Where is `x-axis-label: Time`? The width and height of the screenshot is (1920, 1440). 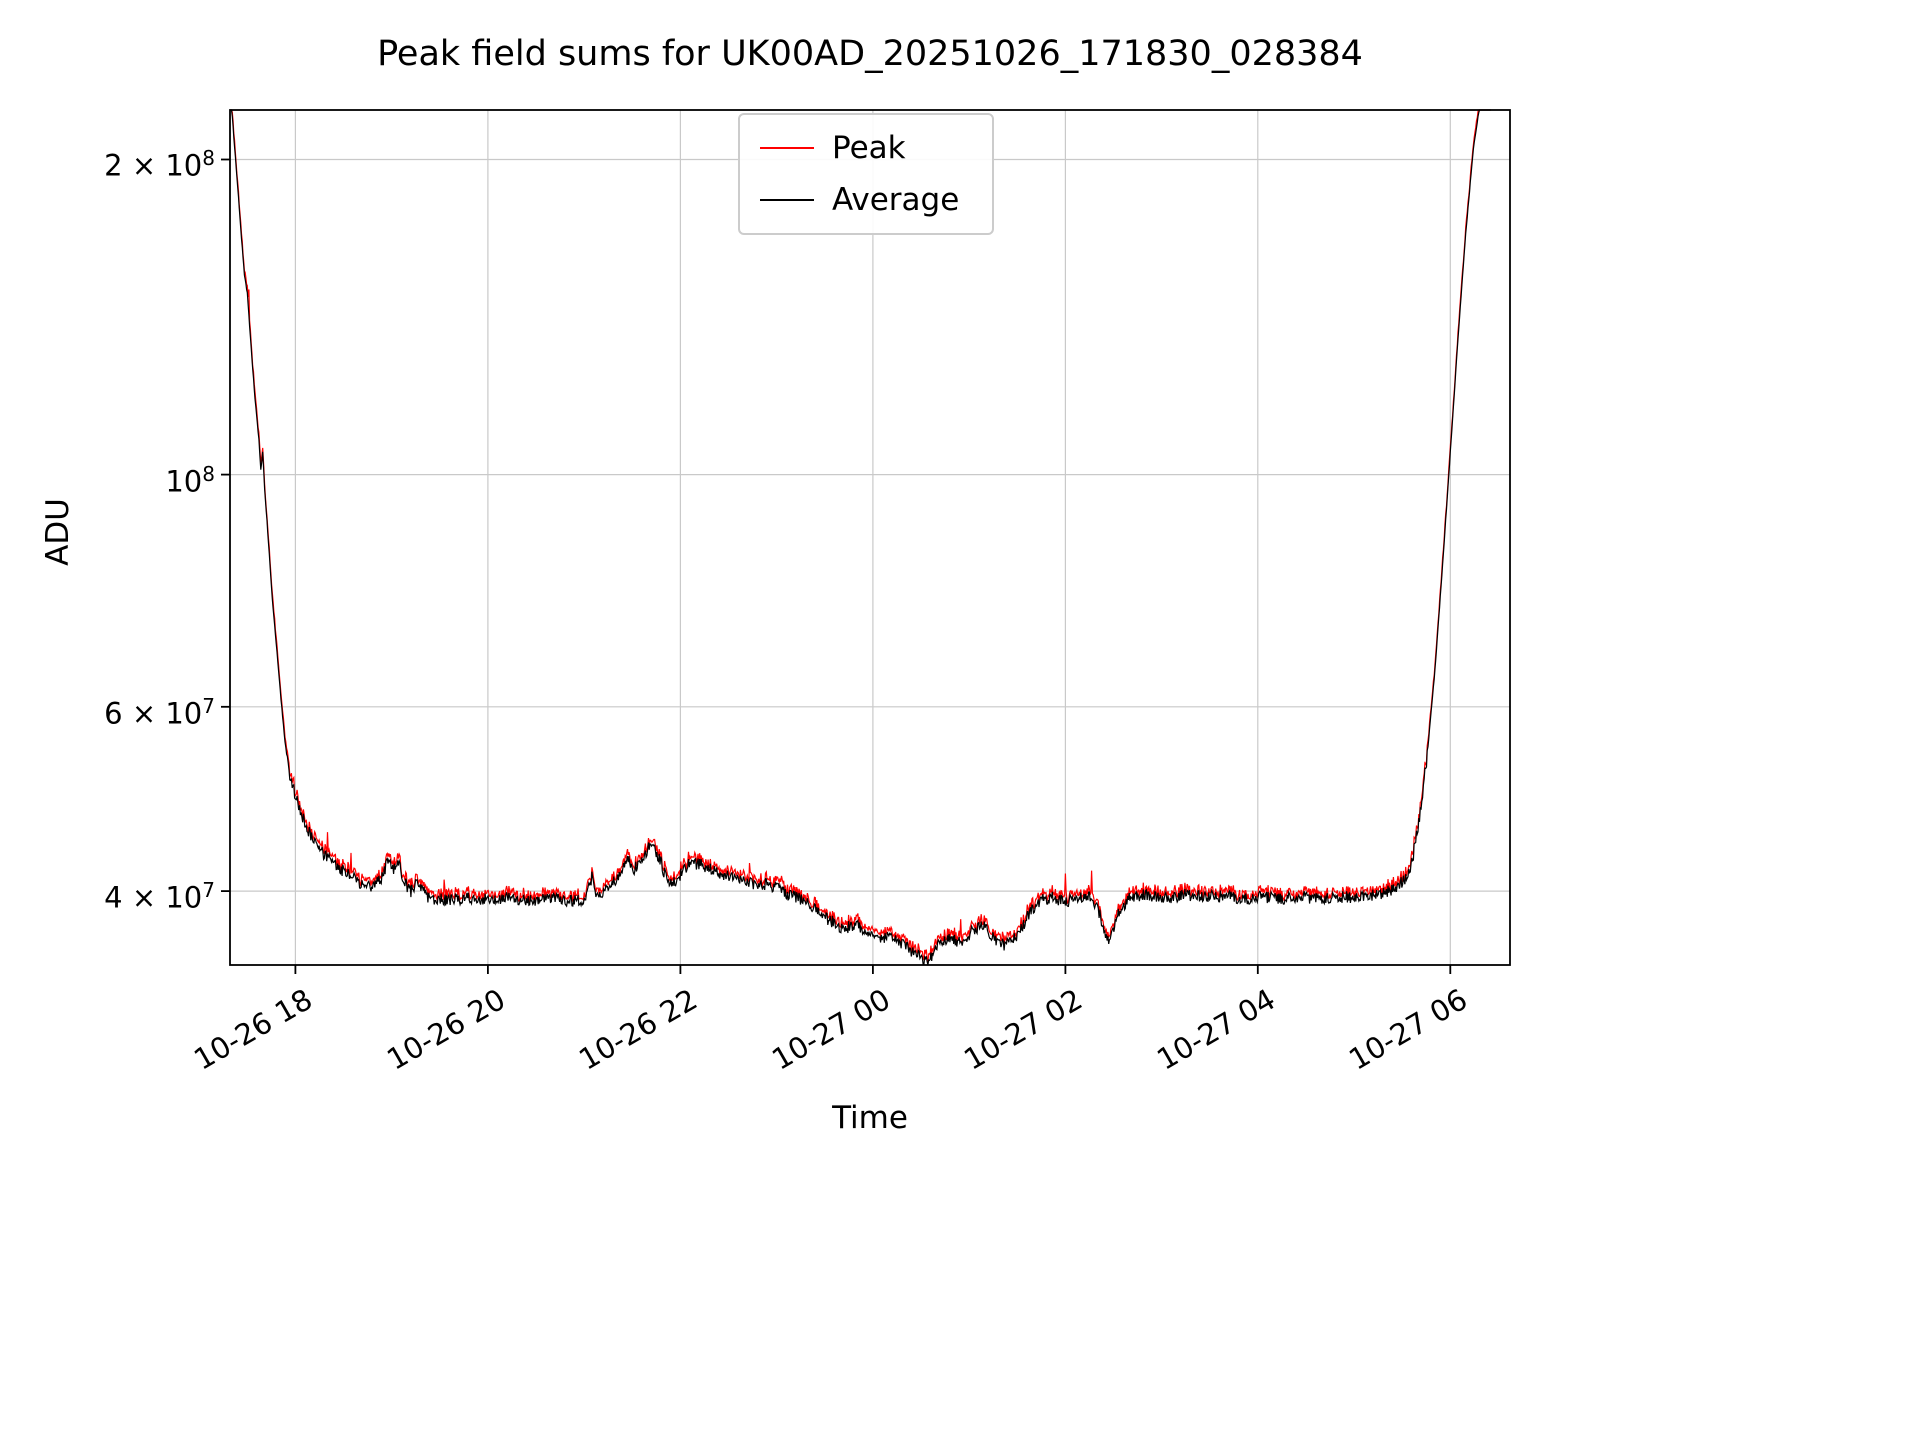 x-axis-label: Time is located at coordinates (870, 1118).